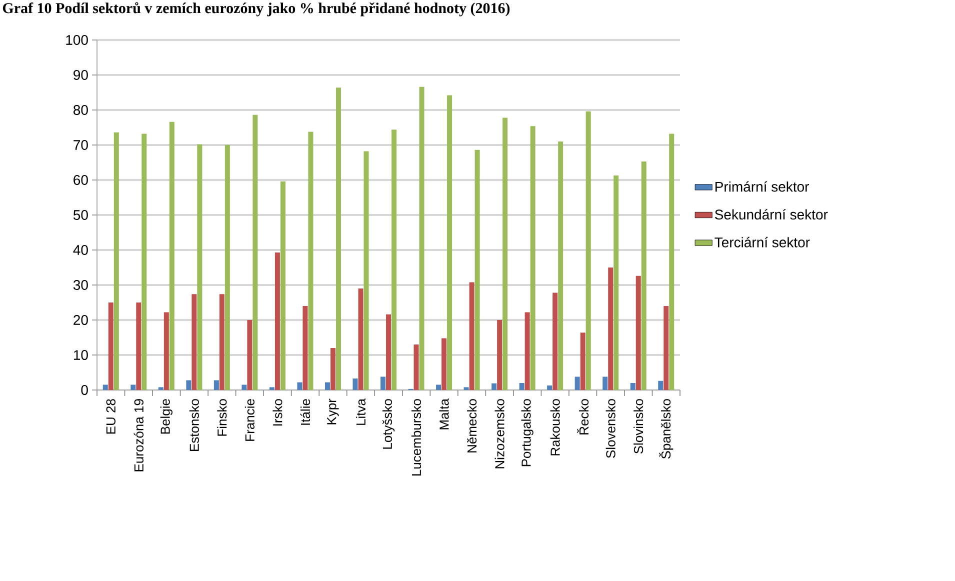  What do you see at coordinates (256, 9) in the screenshot?
I see `chart-title: Graf 10 Podíl sektorů v zemích eurozóny jako % hrubé přidané hodnoty (2016)` at bounding box center [256, 9].